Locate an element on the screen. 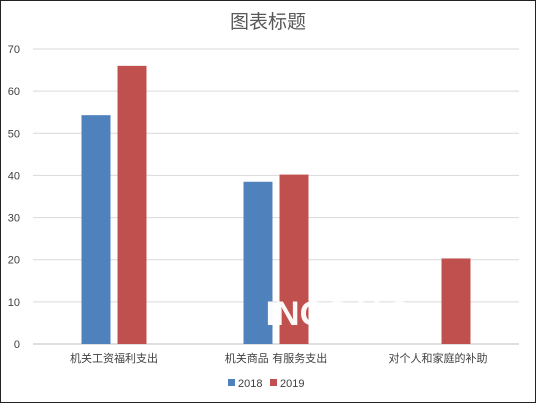  y-tick-label: 0 is located at coordinates (17, 345).